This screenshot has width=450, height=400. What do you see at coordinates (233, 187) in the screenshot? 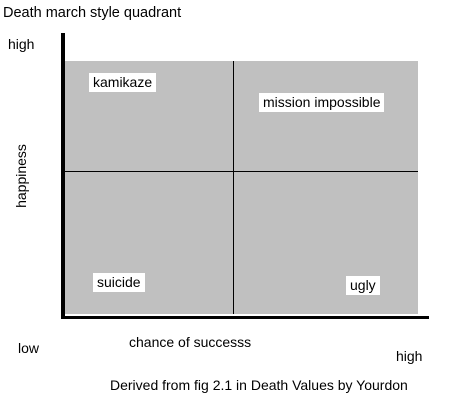
I see `vertical-divider` at bounding box center [233, 187].